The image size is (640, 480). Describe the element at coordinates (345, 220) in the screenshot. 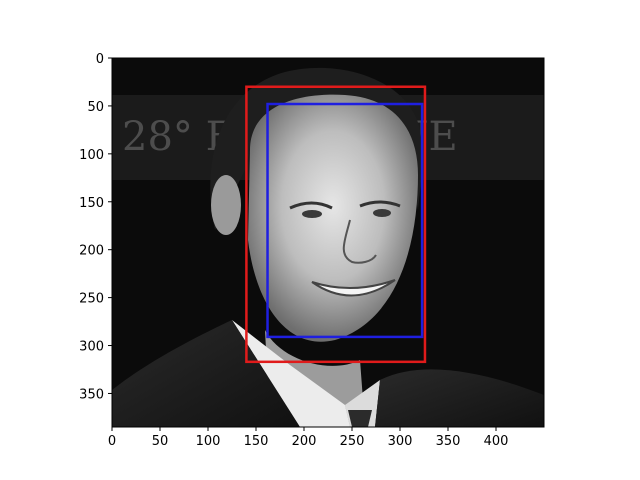

I see `bounding-box-blue` at that location.